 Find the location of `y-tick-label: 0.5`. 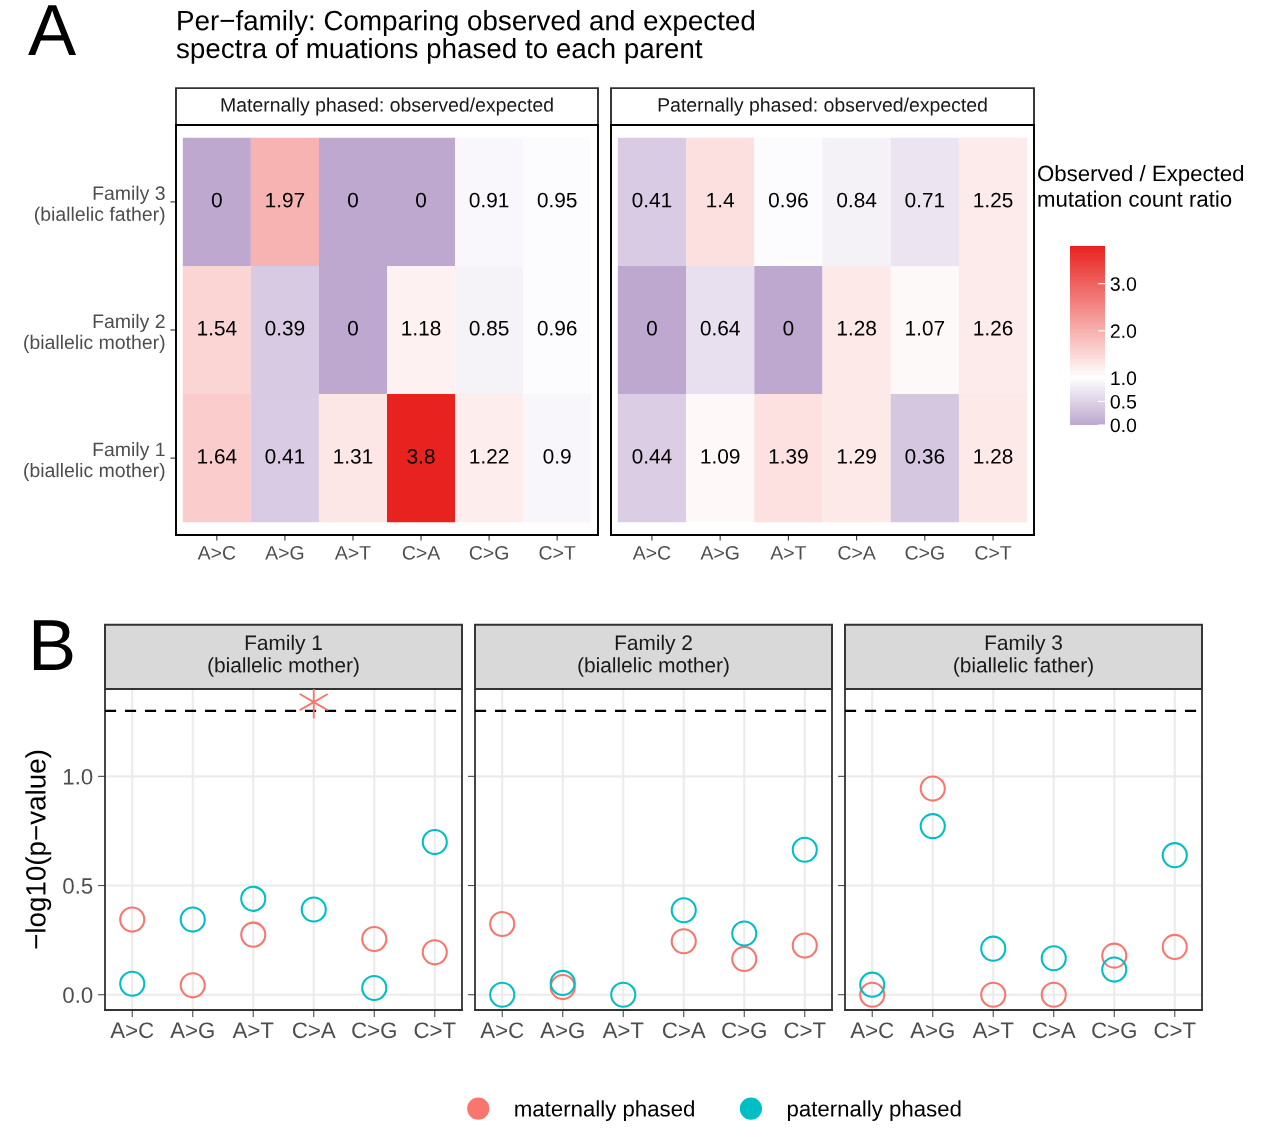

y-tick-label: 0.5 is located at coordinates (78, 886).